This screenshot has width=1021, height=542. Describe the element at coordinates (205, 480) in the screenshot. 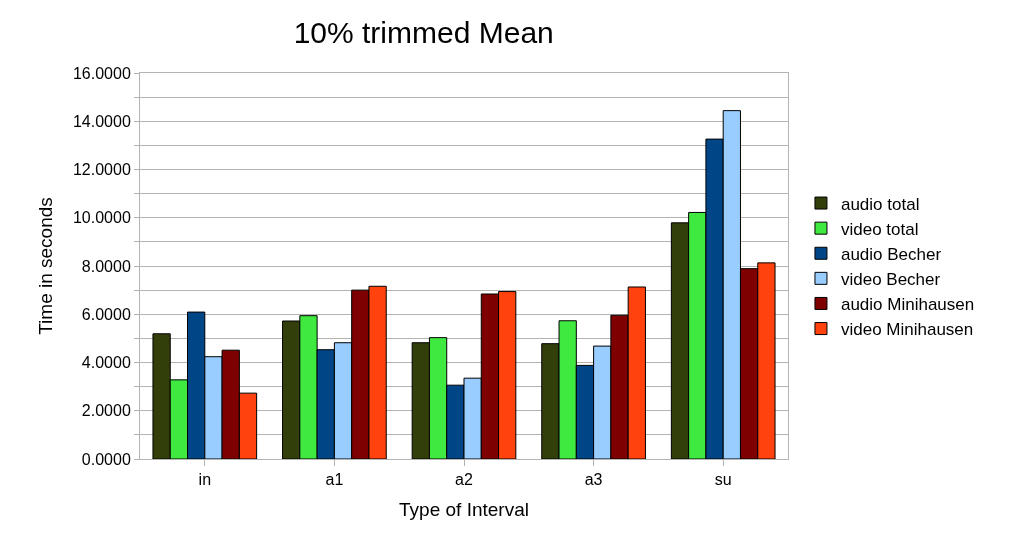

I see `x-tick-label: in` at that location.